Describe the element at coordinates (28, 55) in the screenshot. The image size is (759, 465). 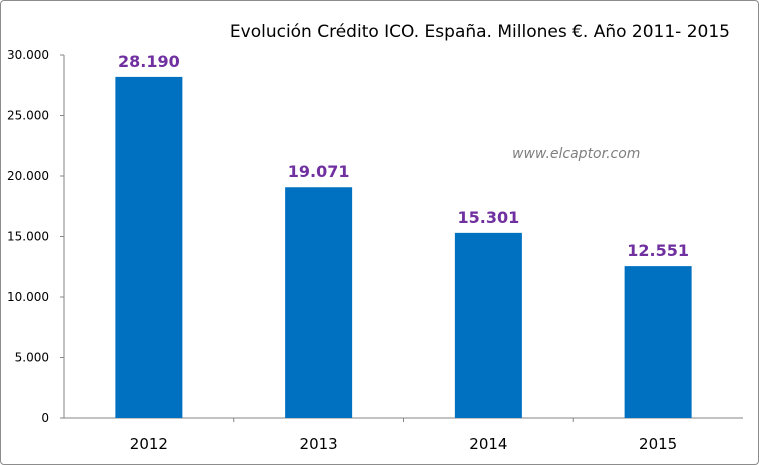
I see `y-tick-label: 30.000` at that location.